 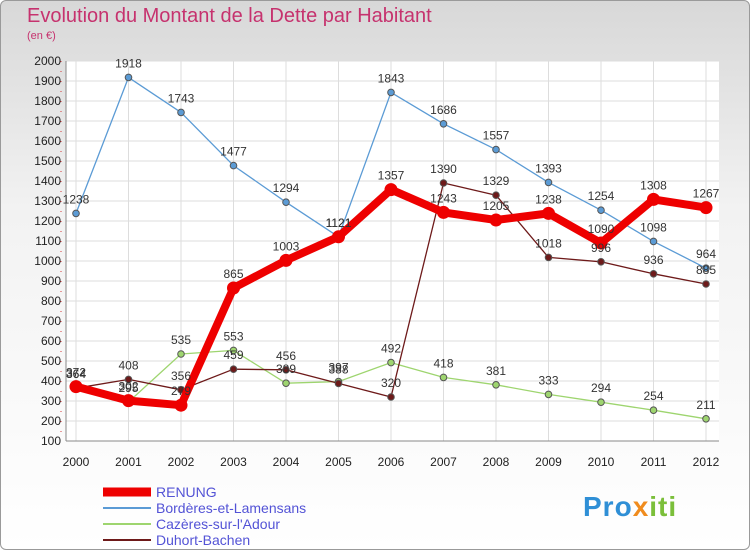 I want to click on data-label: 964, so click(x=706, y=254).